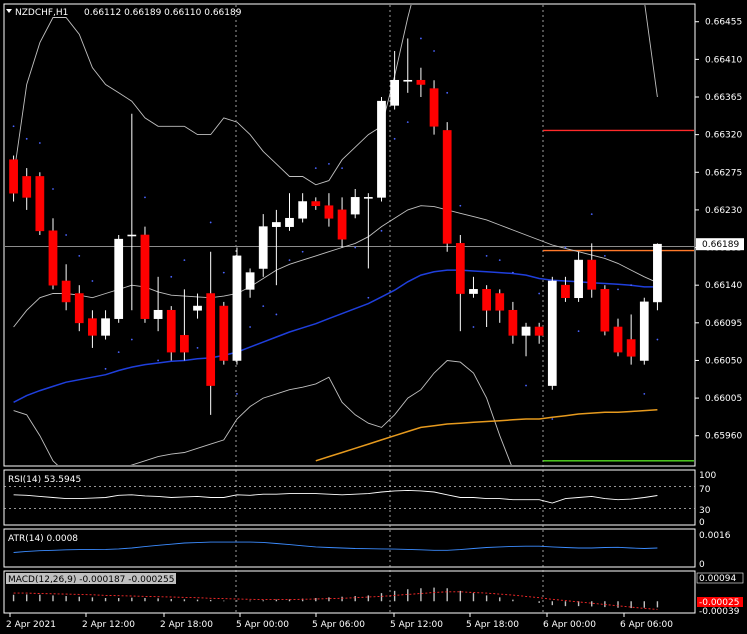 This screenshot has width=747, height=634. Describe the element at coordinates (41, 13) in the screenshot. I see `symbol-label: NZDCHF,H1` at that location.